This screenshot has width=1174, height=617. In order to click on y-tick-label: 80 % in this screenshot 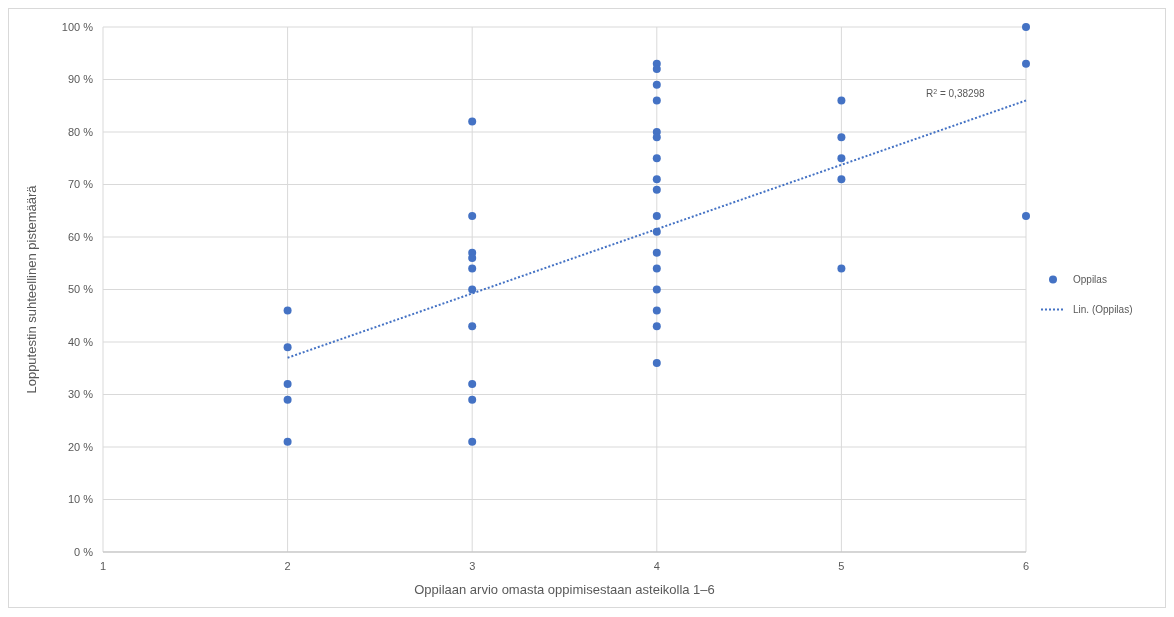, I will do `click(80, 131)`.